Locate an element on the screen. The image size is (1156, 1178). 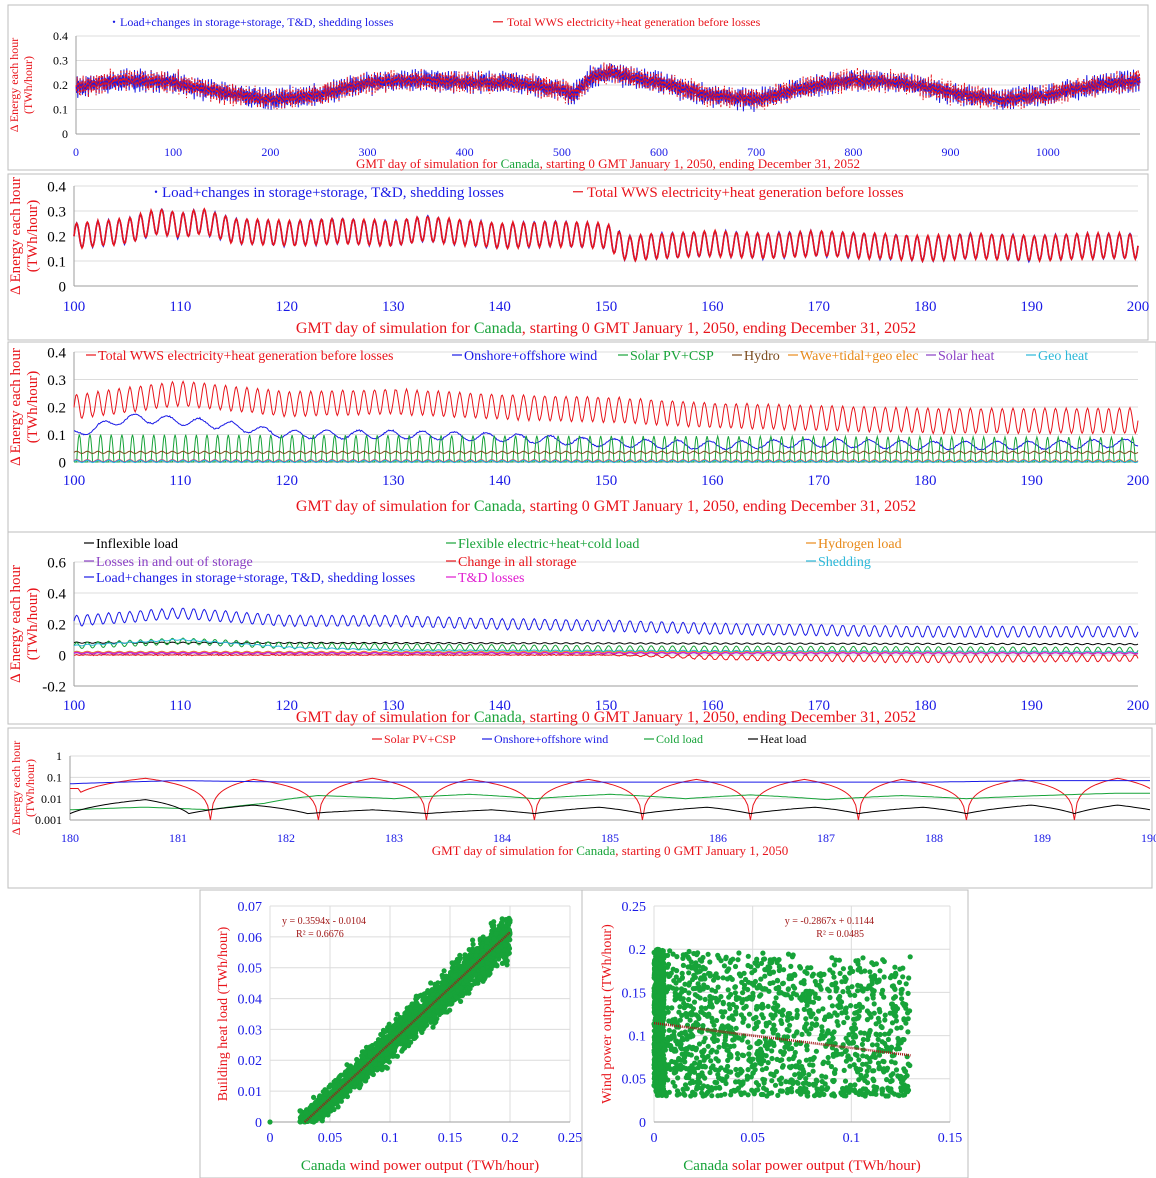
x-label-part: solar power output (TWh/hour) is located at coordinates (824, 1166).